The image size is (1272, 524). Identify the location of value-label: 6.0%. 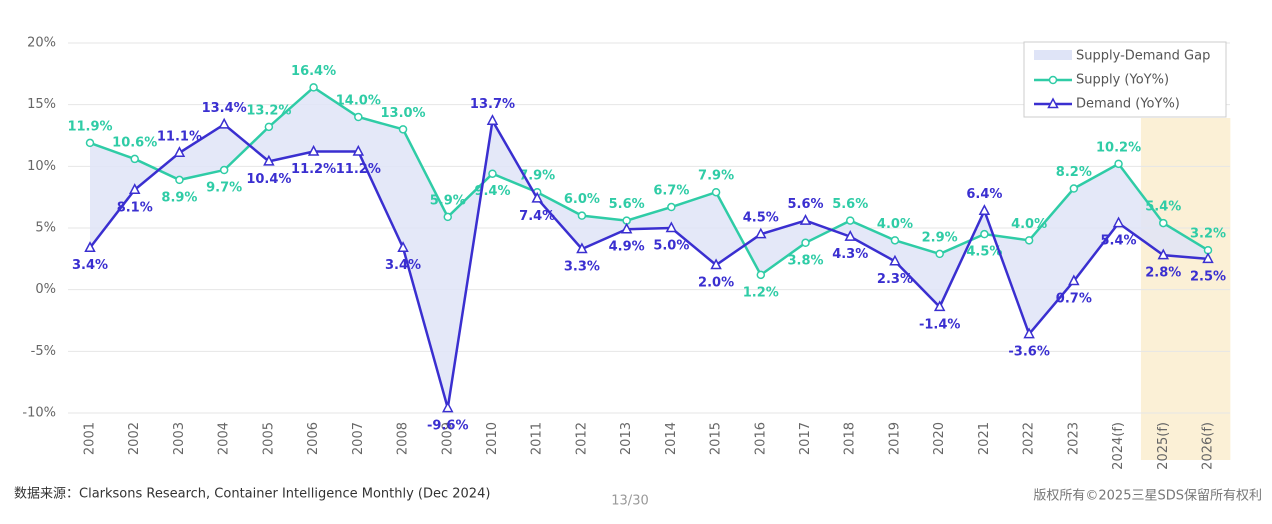
(582, 199).